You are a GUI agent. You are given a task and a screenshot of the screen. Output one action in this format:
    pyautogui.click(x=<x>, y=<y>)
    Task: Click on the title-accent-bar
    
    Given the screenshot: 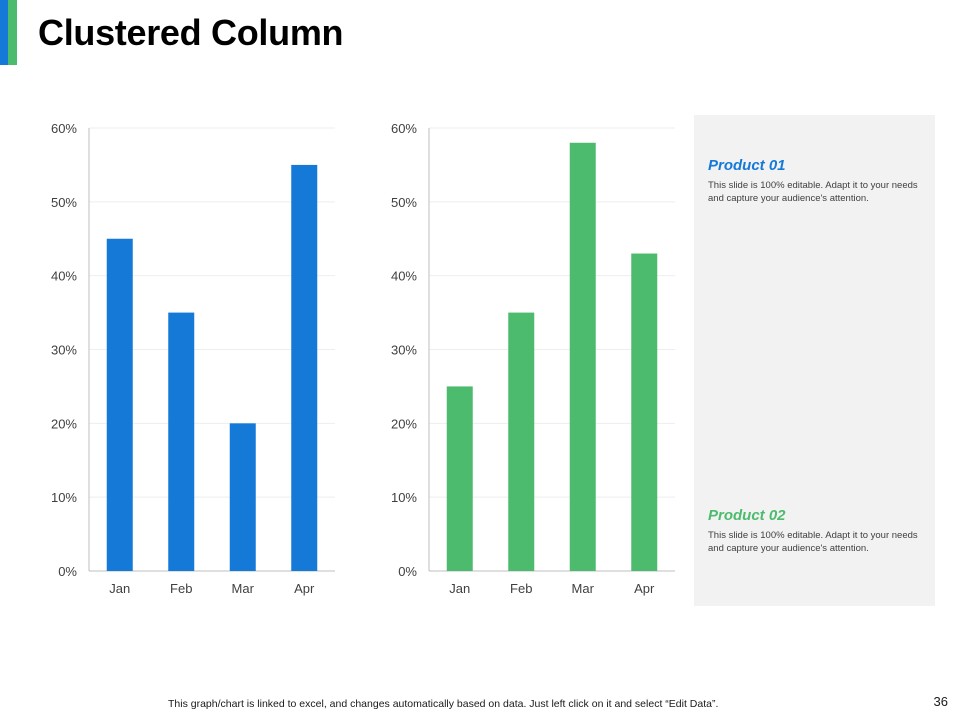 What is the action you would take?
    pyautogui.click(x=8, y=32)
    